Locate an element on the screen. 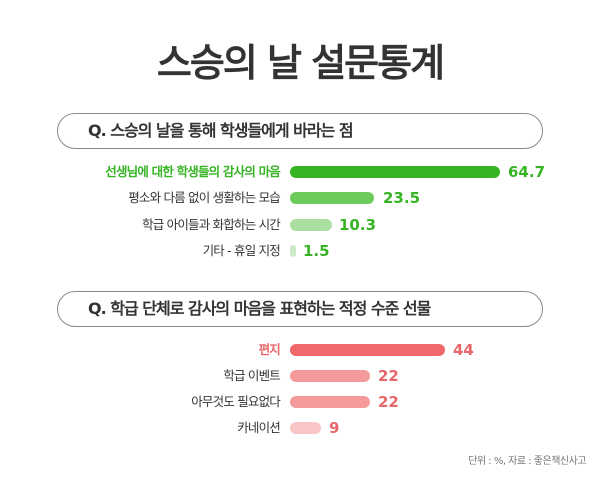  chart-2-row: 편지 44 is located at coordinates (300, 350).